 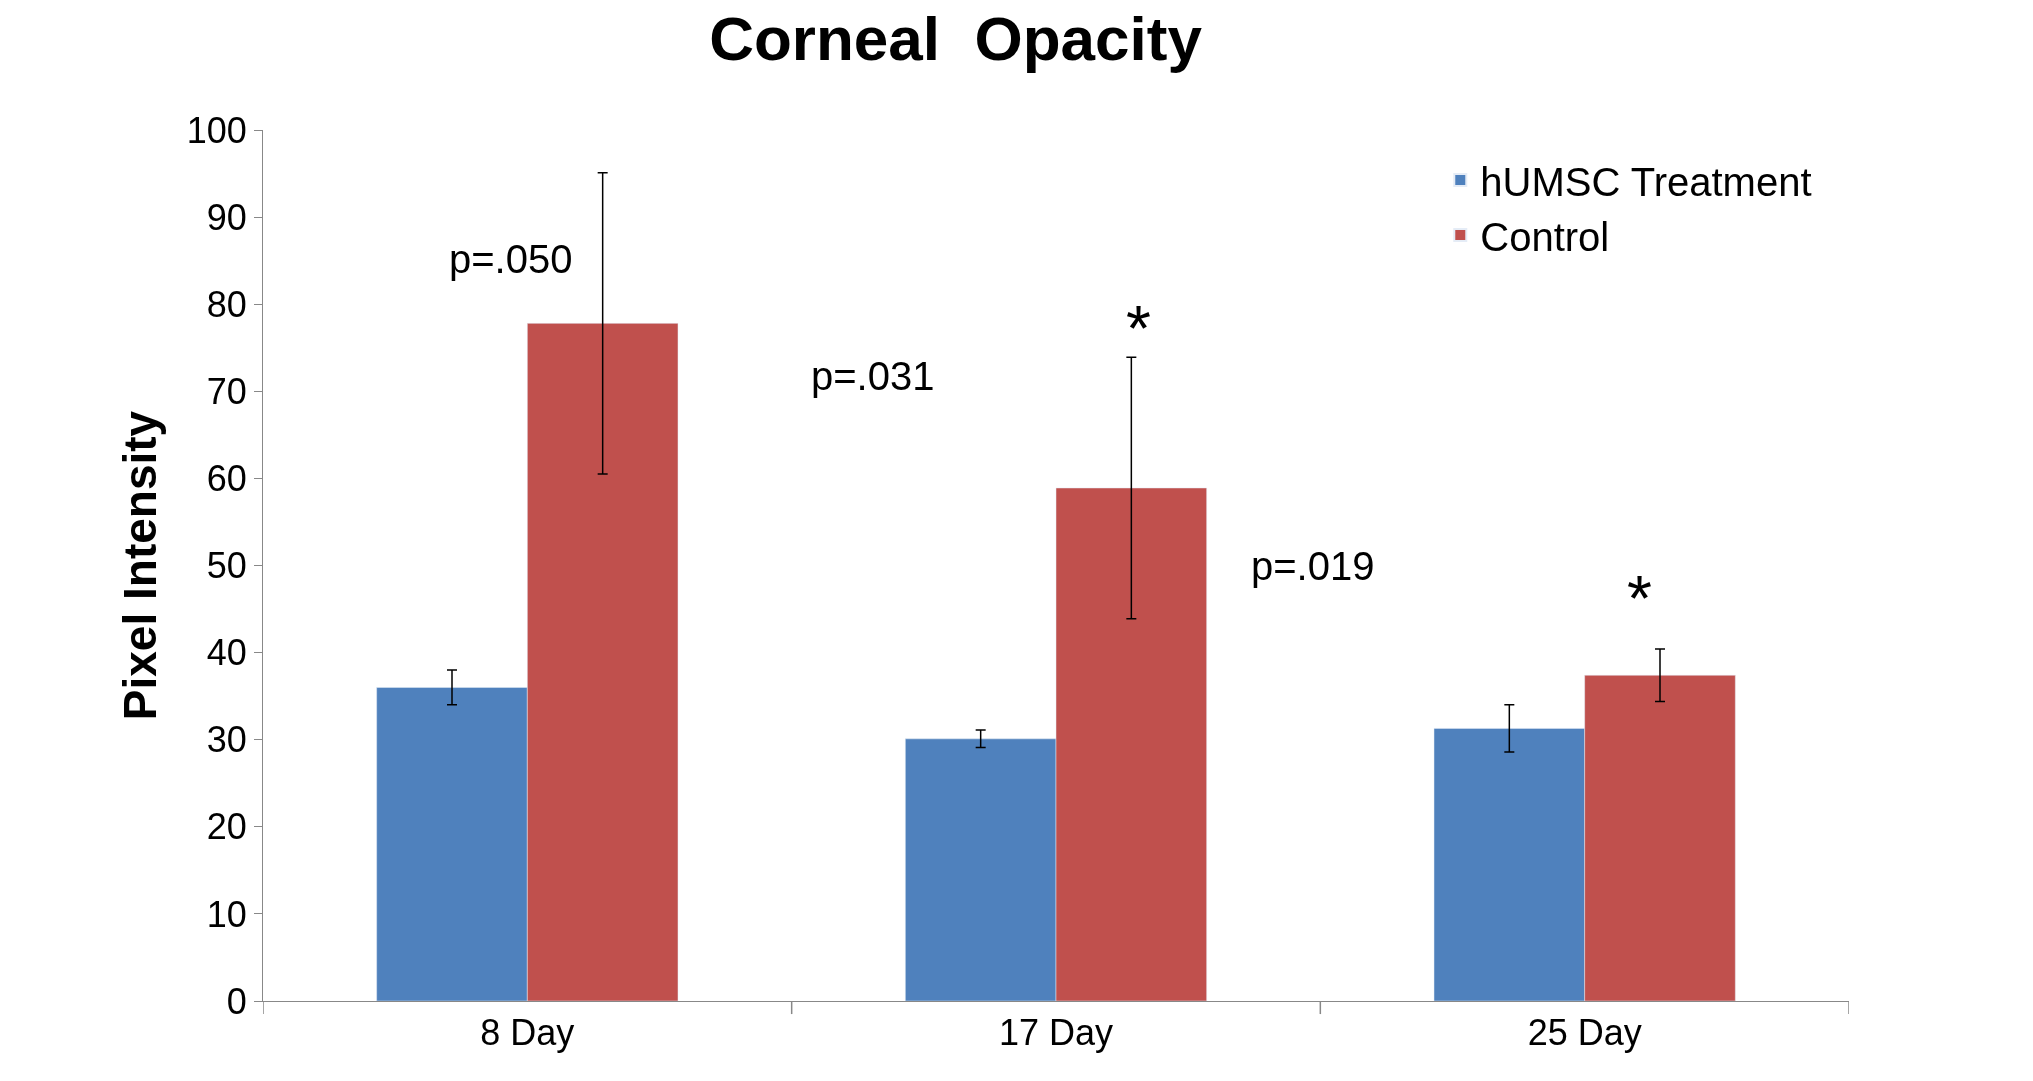 I want to click on y-tick-label: 50, so click(x=226, y=566).